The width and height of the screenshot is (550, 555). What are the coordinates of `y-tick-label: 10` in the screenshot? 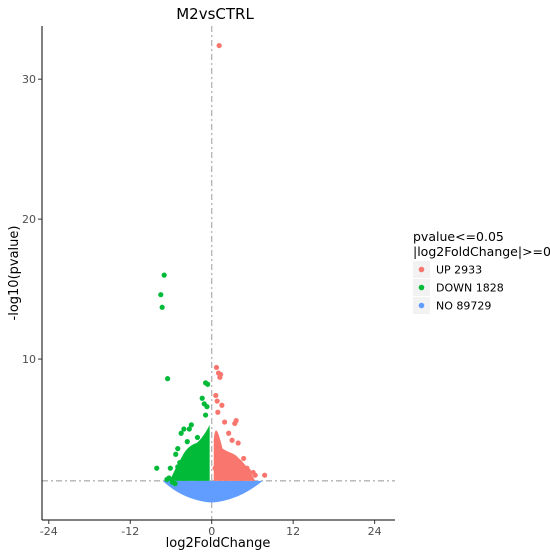 It's located at (29, 359).